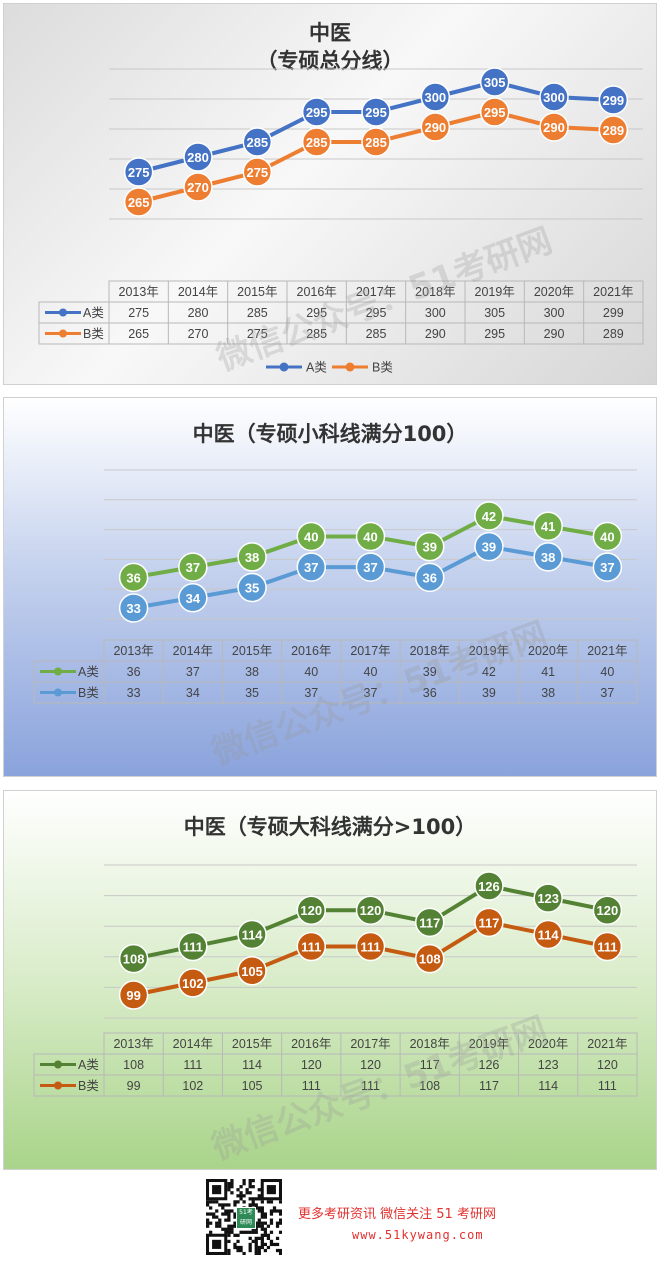 This screenshot has height=1270, width=660. Describe the element at coordinates (554, 334) in the screenshot. I see `table-cell: 290` at that location.